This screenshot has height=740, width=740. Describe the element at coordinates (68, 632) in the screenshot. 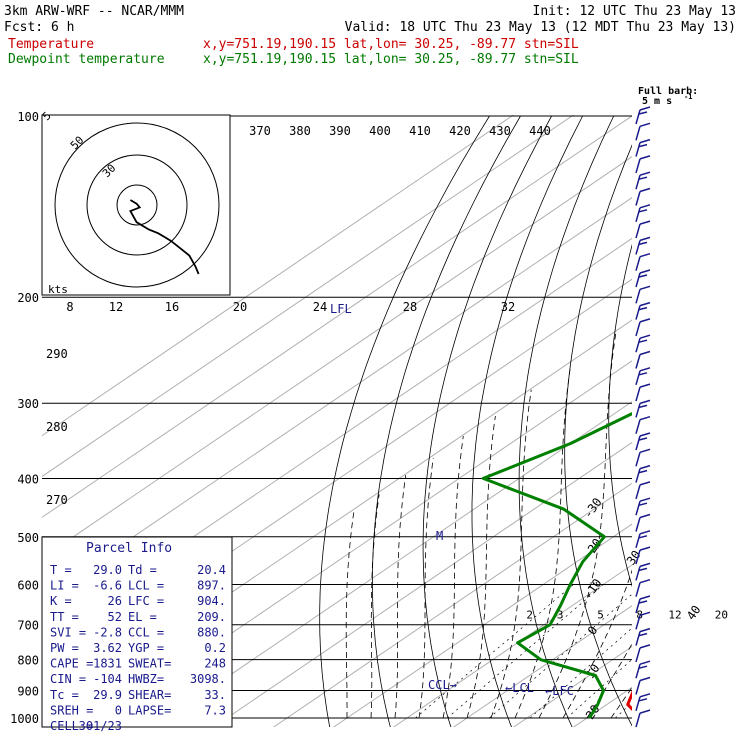

I see `parcel-info-key: SVI =` at that location.